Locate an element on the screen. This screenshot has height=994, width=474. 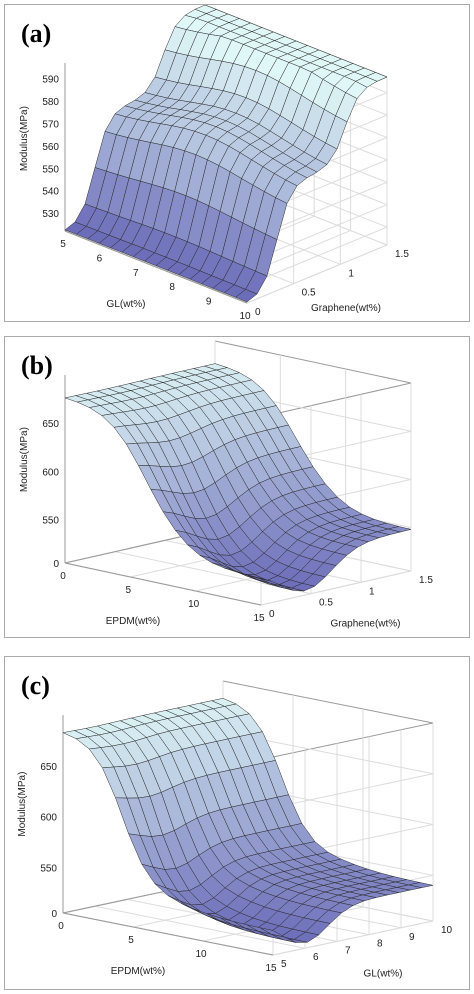
y-tick-label: 7 is located at coordinates (348, 950).